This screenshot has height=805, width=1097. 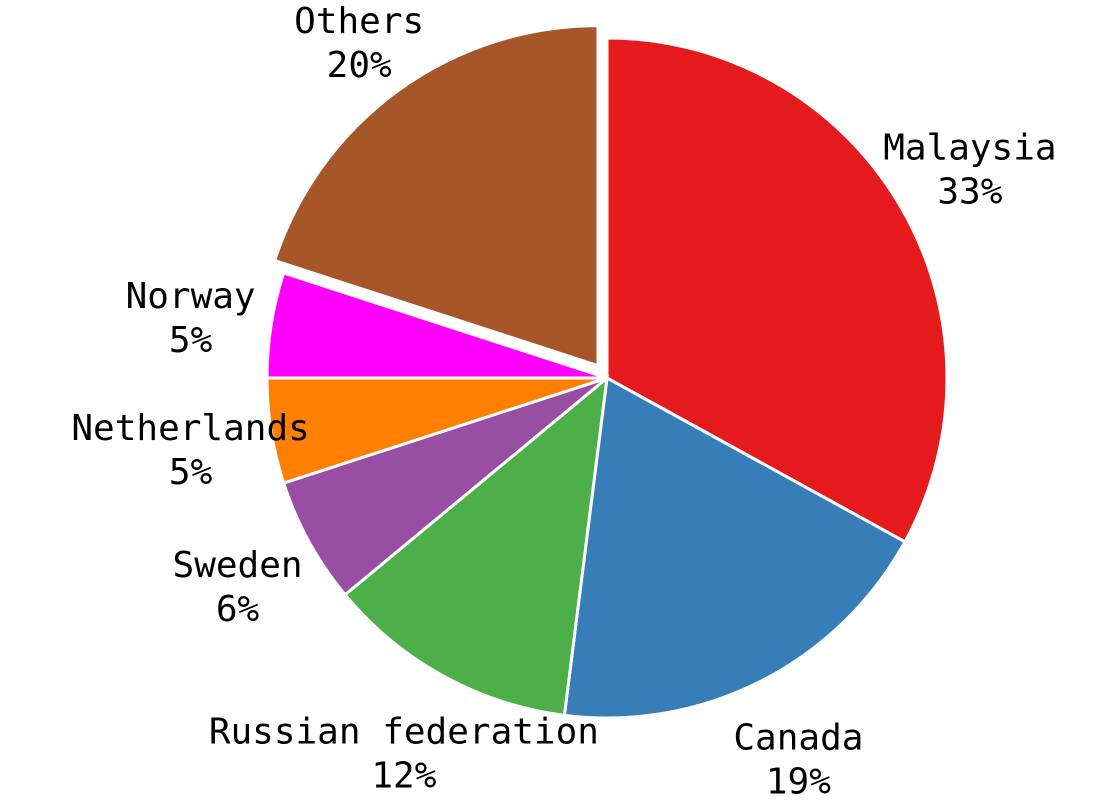 What do you see at coordinates (403, 775) in the screenshot?
I see `slice-percent: 12%` at bounding box center [403, 775].